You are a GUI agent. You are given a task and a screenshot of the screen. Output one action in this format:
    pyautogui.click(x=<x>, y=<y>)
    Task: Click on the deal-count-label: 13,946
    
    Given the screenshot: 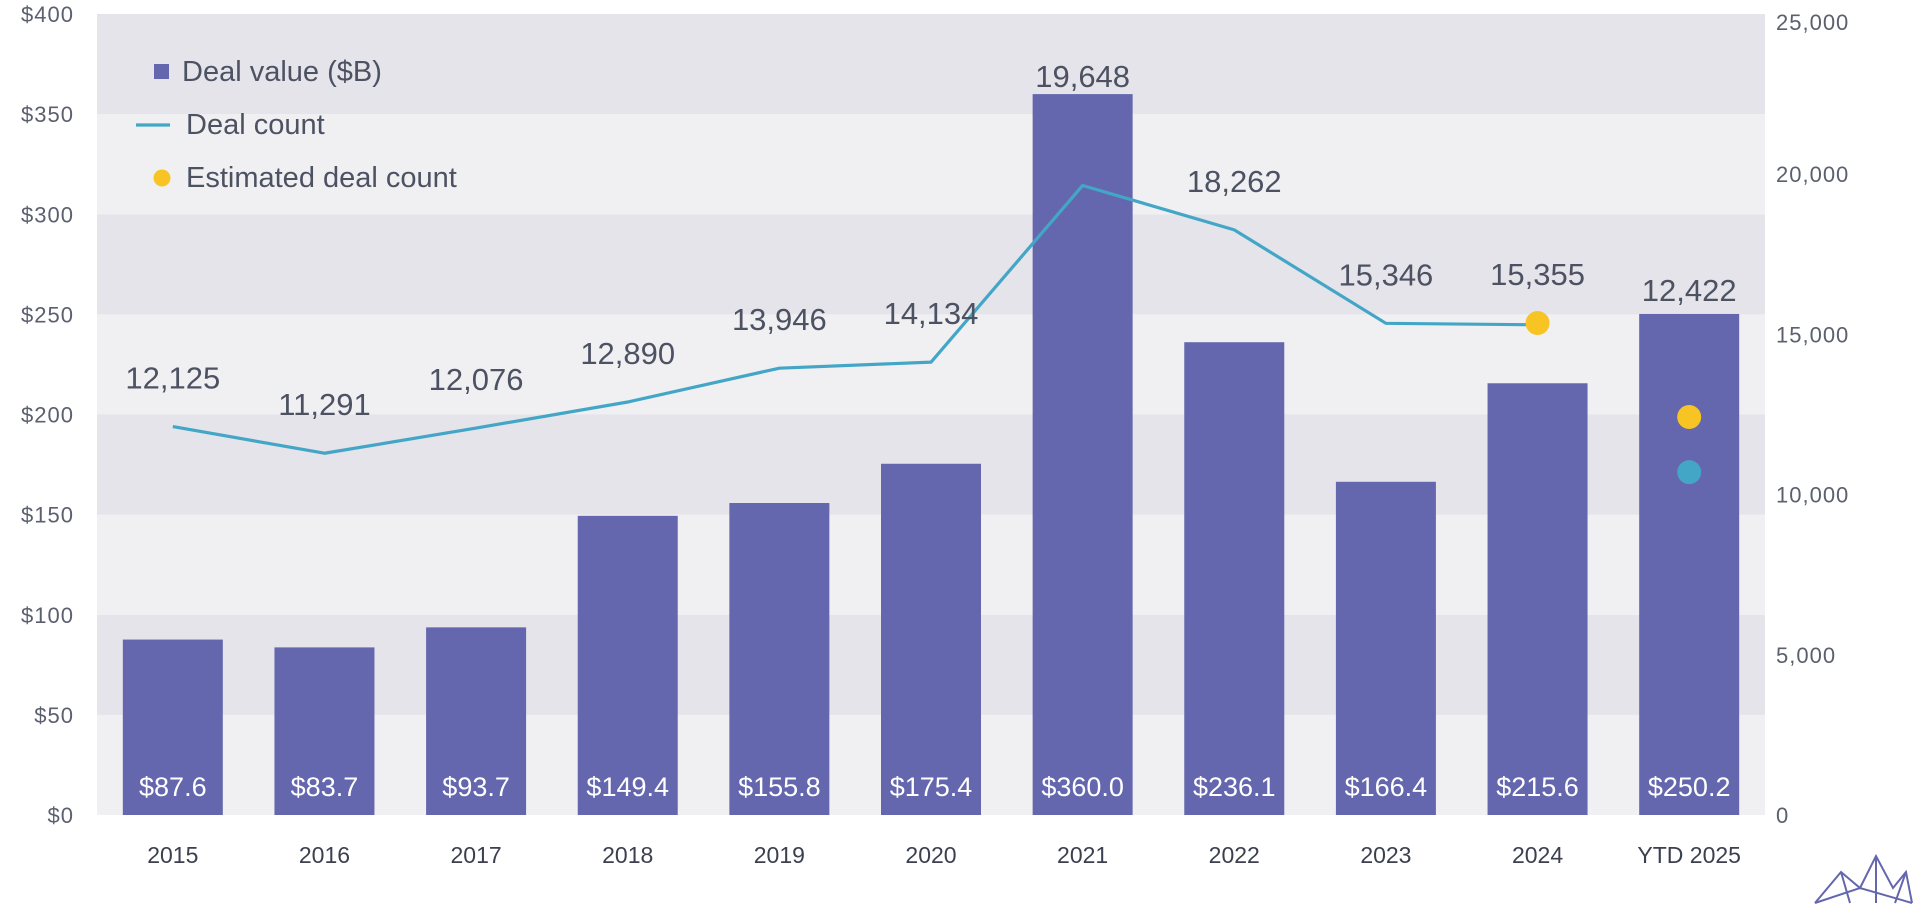 What is the action you would take?
    pyautogui.click(x=779, y=319)
    